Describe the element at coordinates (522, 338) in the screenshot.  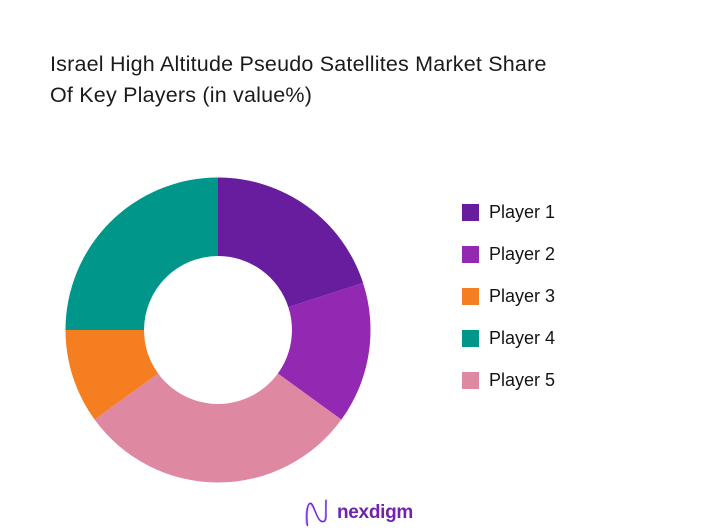
I see `legend-label-player-4: Player 4` at that location.